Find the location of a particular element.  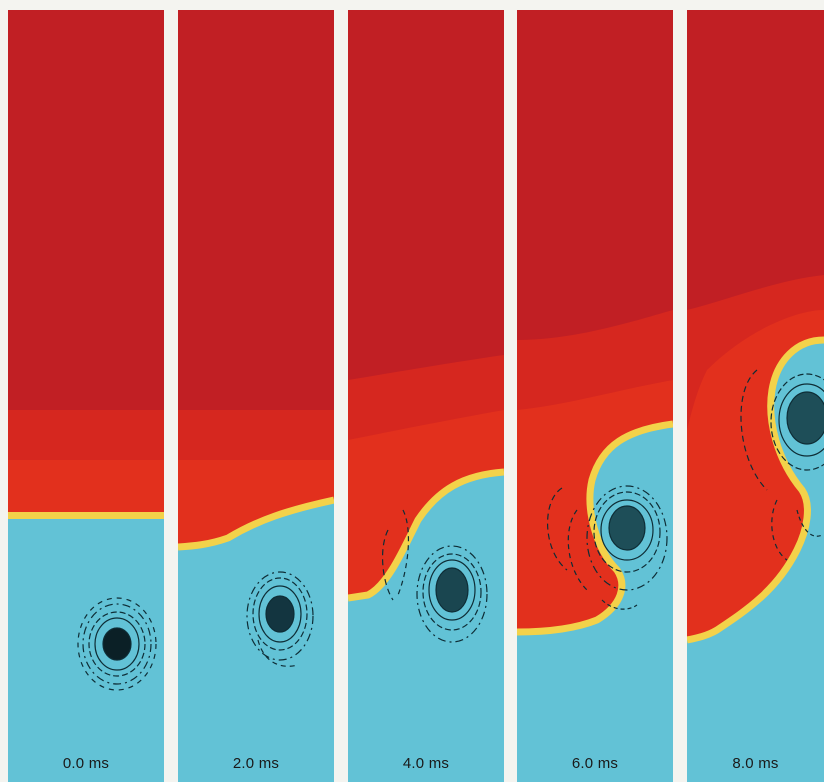

time-label: 0.0 ms is located at coordinates (86, 763).